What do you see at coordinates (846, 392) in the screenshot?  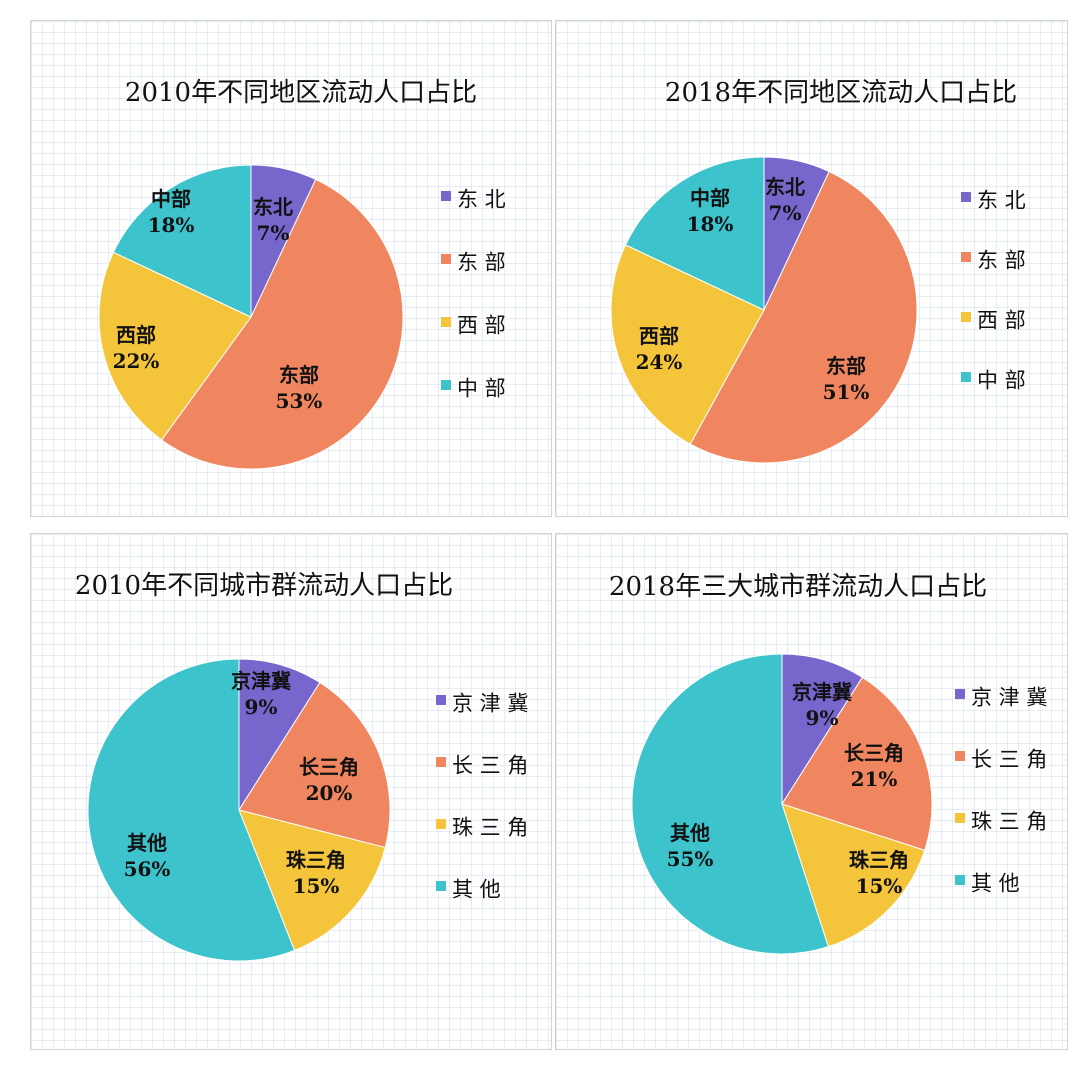 I see `slice-value-label: 51%` at bounding box center [846, 392].